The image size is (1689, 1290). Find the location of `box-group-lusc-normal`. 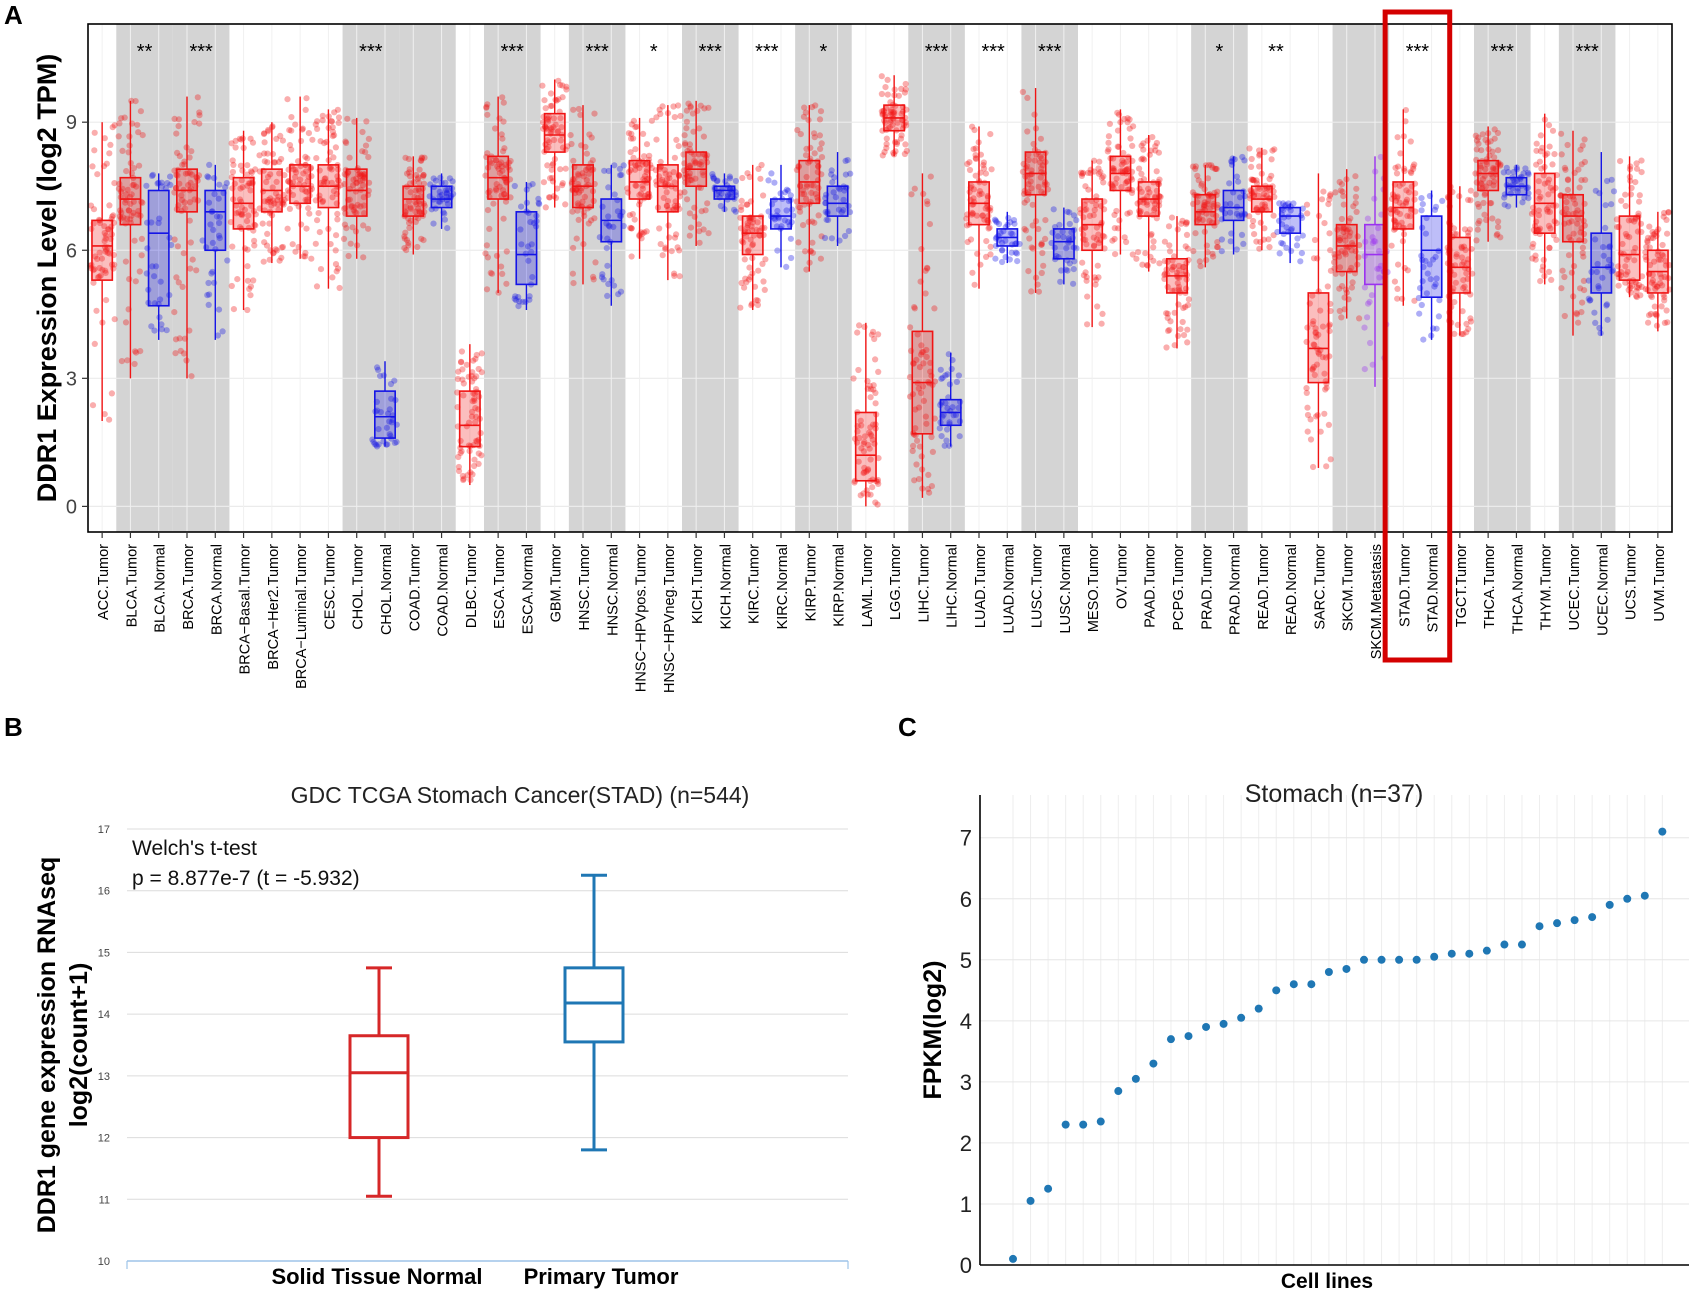

box-group-lusc-normal is located at coordinates (1064, 246).